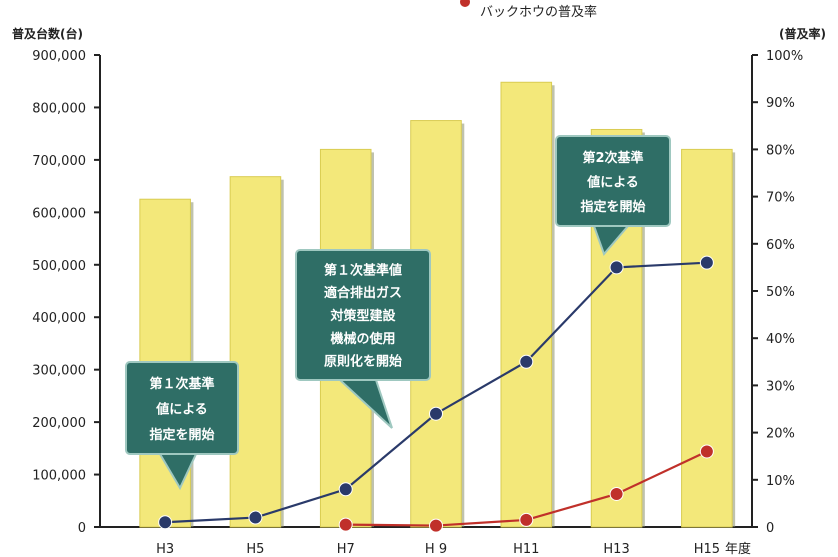 The image size is (838, 557). Describe the element at coordinates (780, 245) in the screenshot. I see `right-tick-label: 60%` at that location.